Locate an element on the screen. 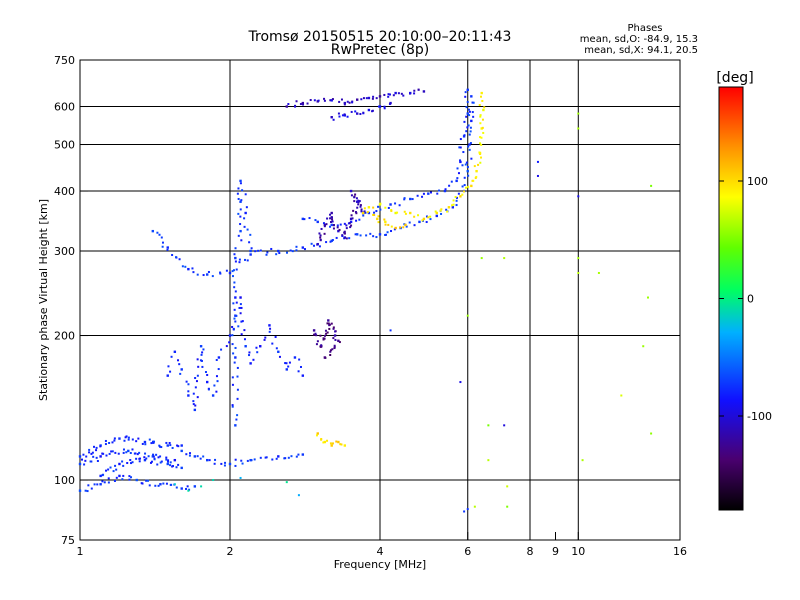  x-tick-label: 9 is located at coordinates (555, 551).